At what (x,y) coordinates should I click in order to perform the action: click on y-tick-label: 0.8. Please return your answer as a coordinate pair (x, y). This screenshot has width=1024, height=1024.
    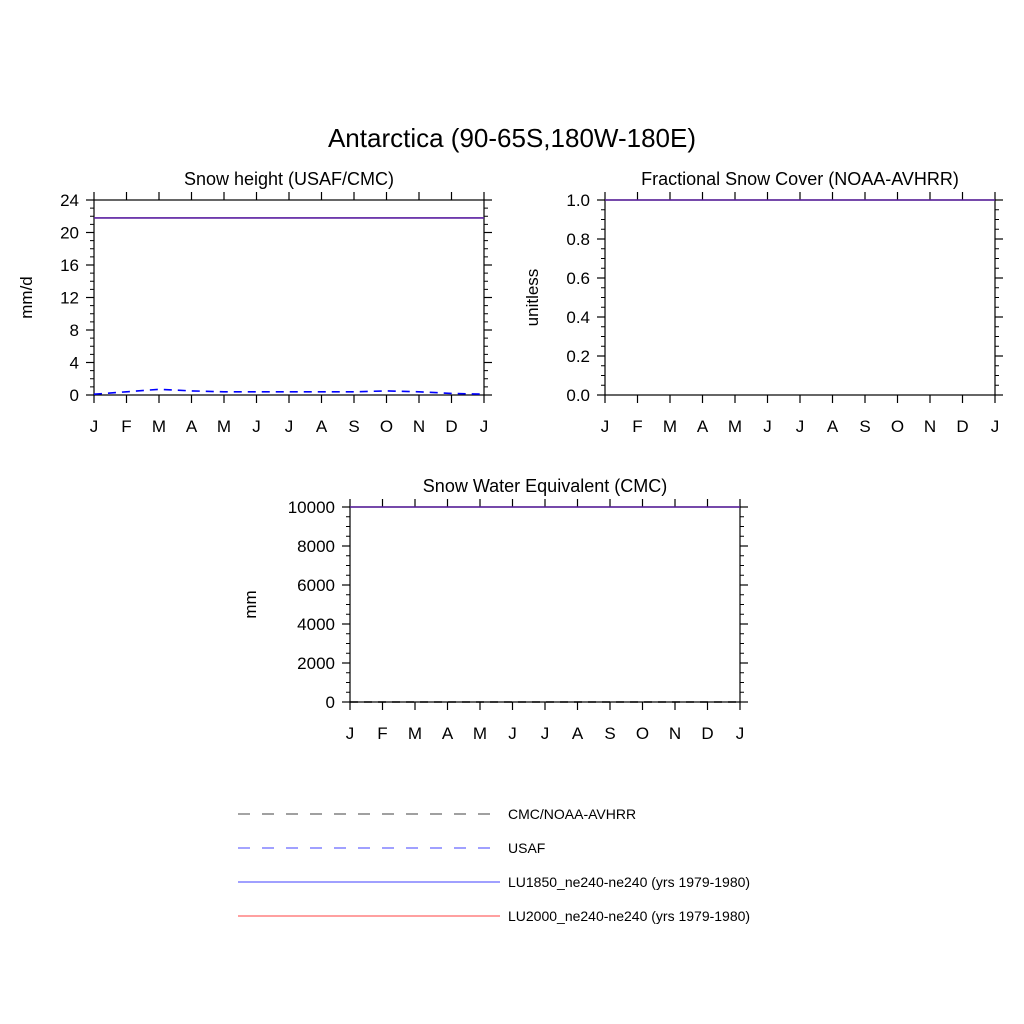
    Looking at the image, I should click on (578, 239).